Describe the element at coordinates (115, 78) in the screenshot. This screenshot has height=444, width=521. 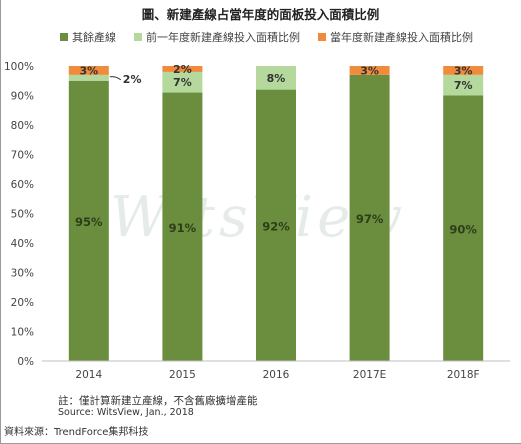
I see `label-leader-line` at that location.